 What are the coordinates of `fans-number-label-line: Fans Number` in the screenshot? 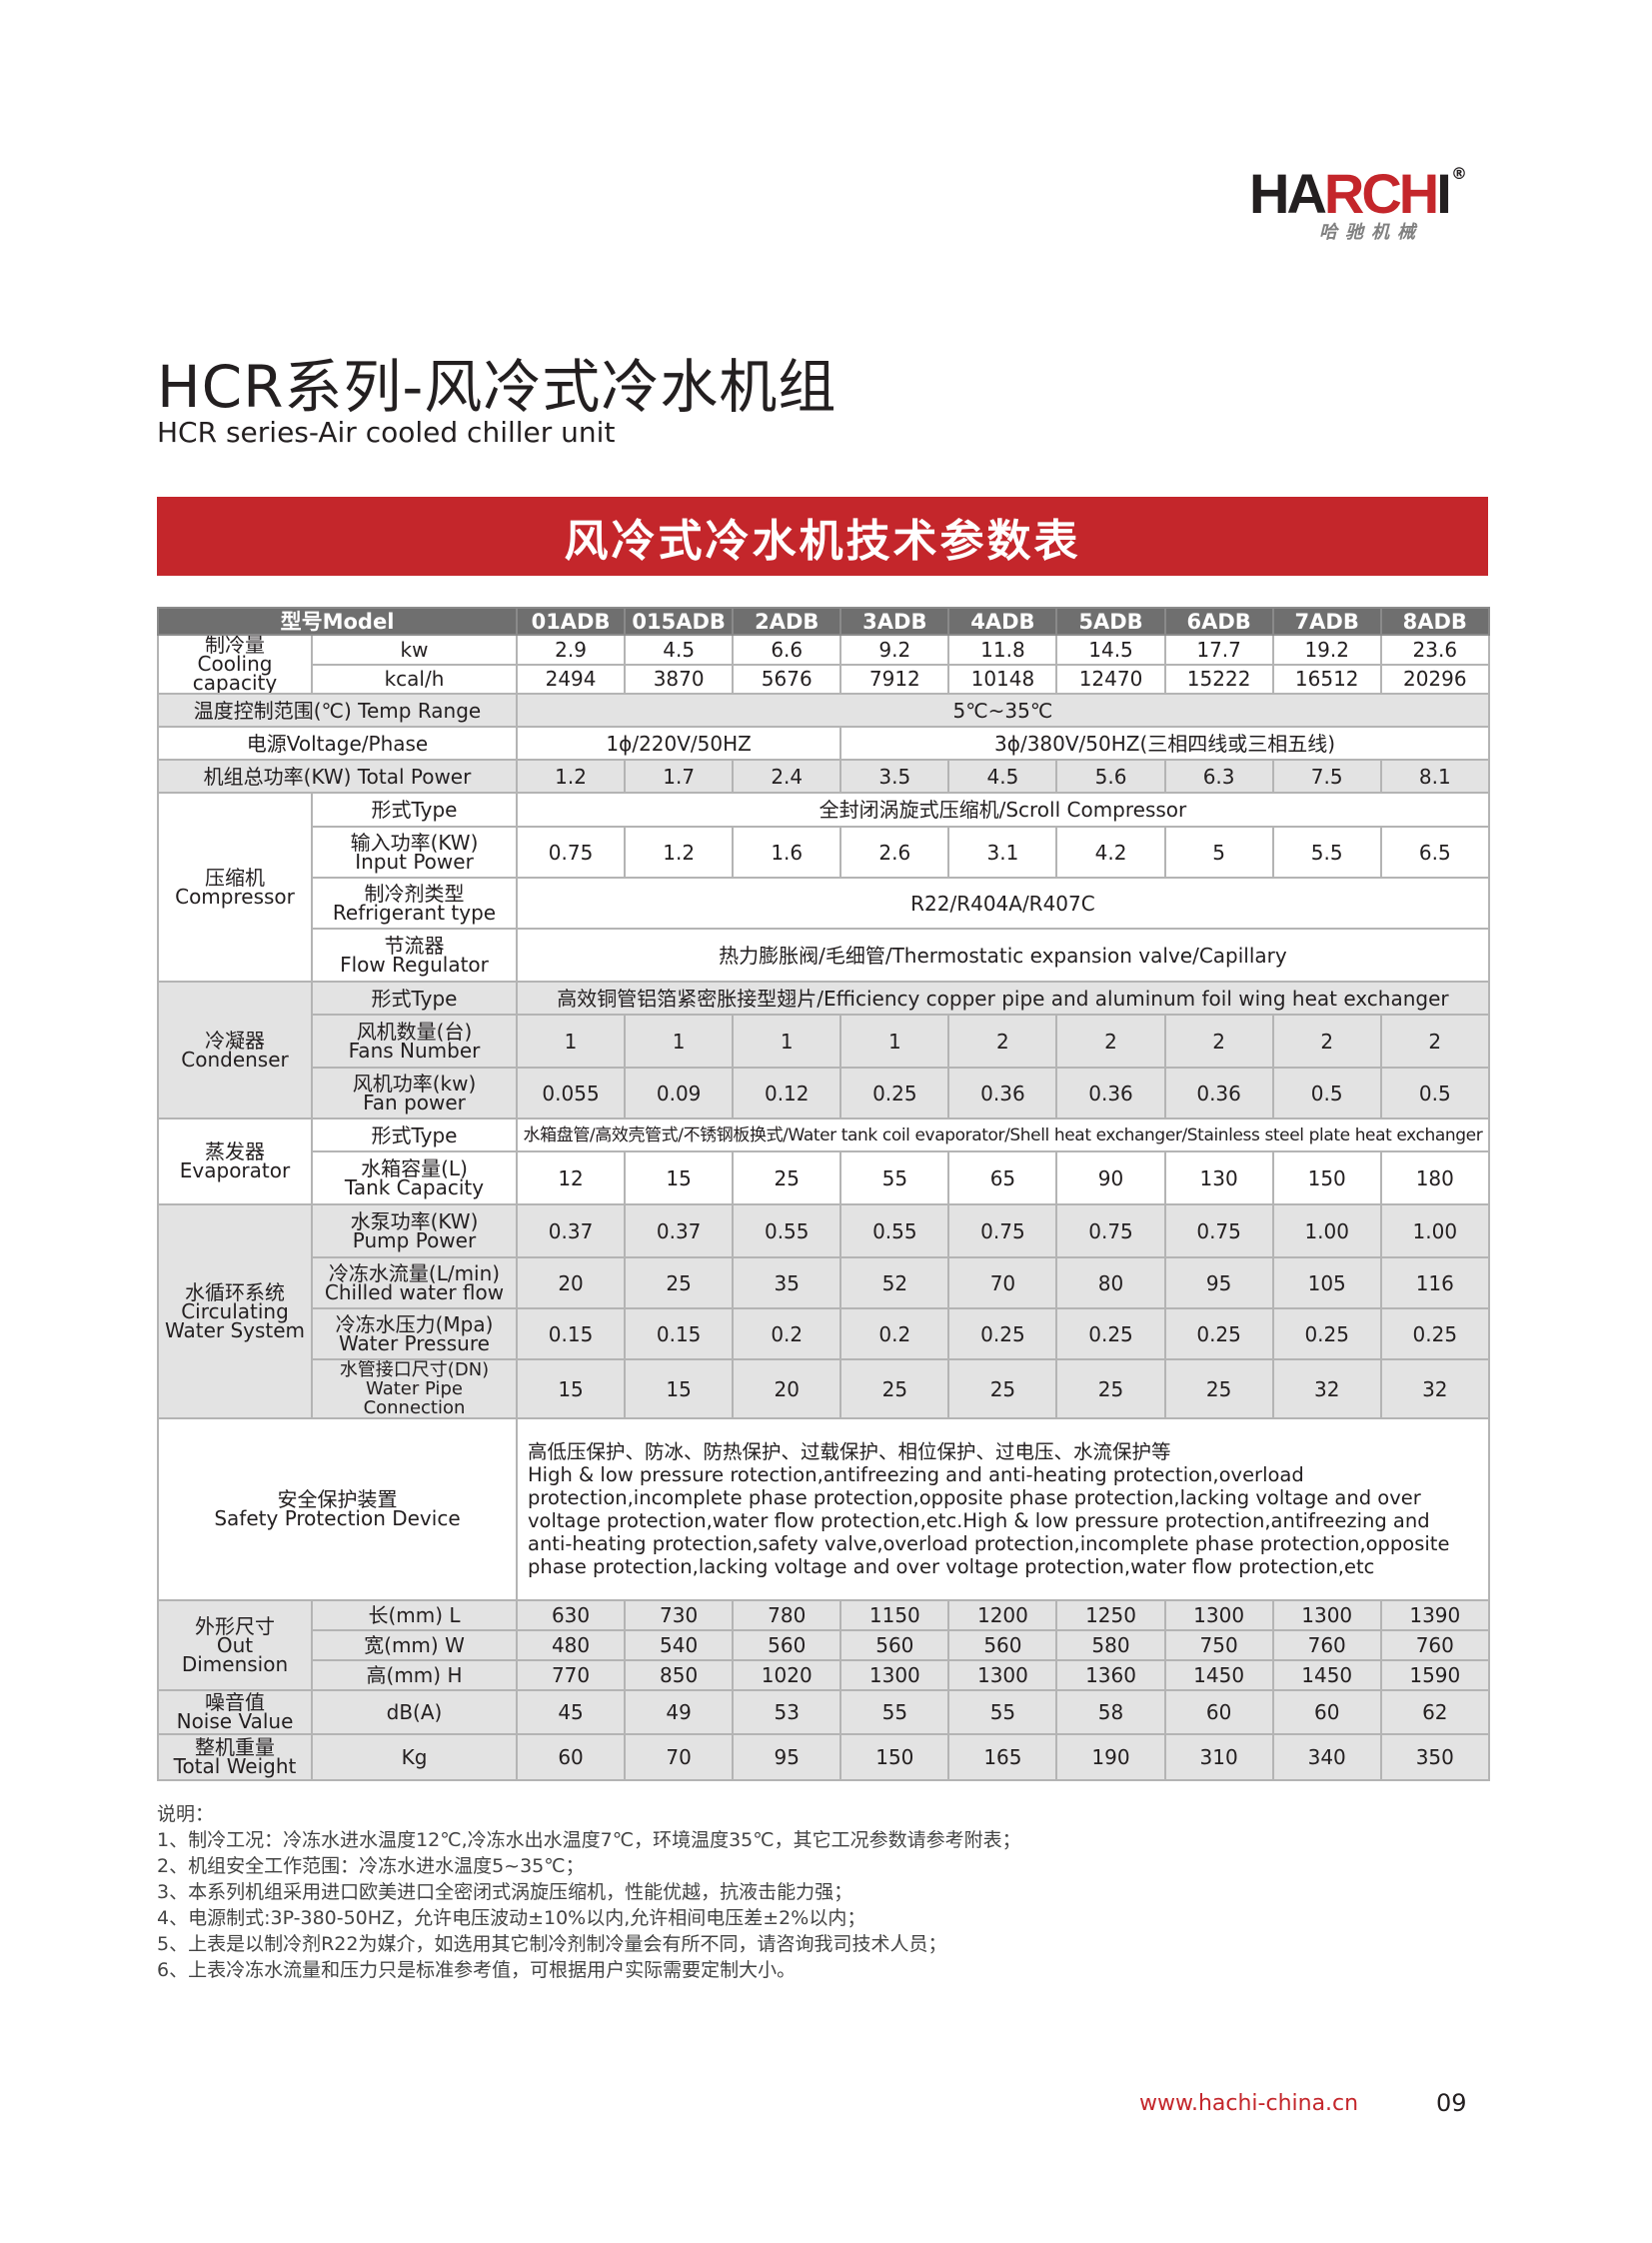 It's located at (414, 1050).